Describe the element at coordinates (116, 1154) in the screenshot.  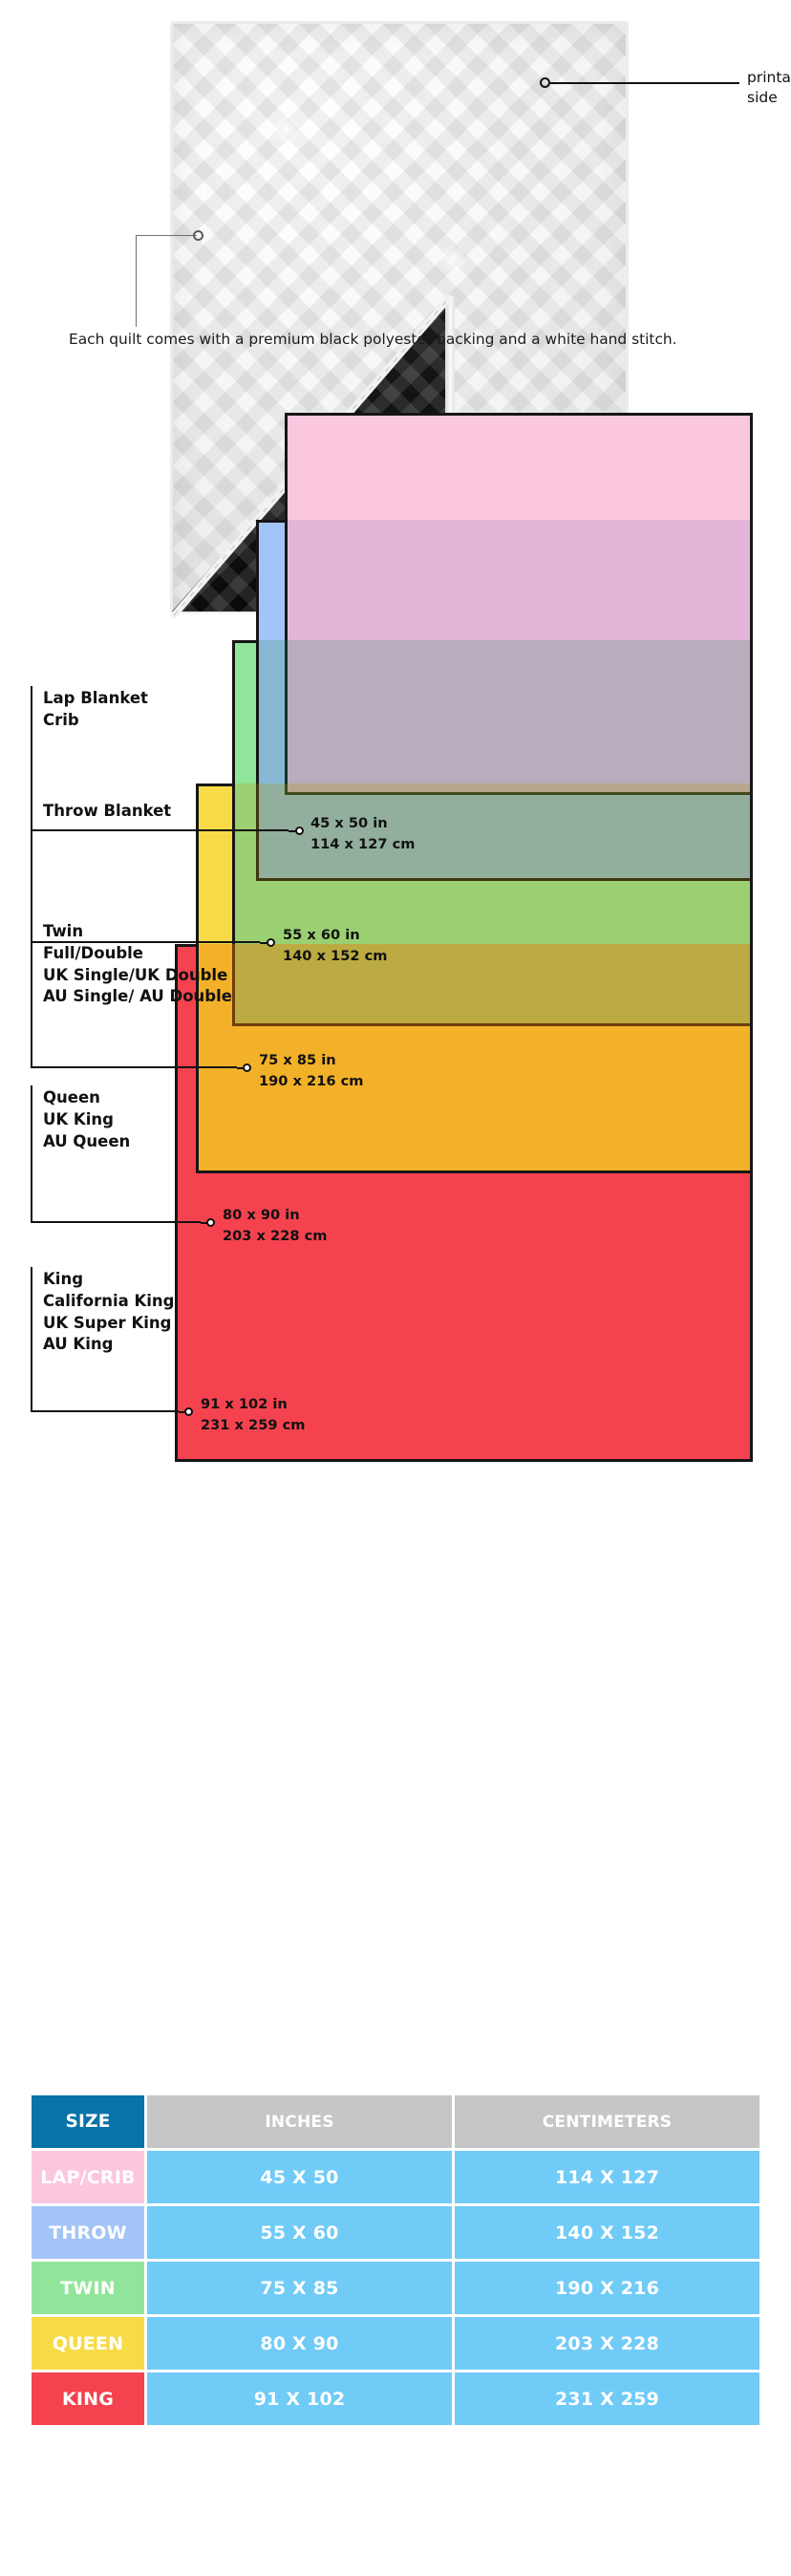
I see `bracket-queen` at that location.